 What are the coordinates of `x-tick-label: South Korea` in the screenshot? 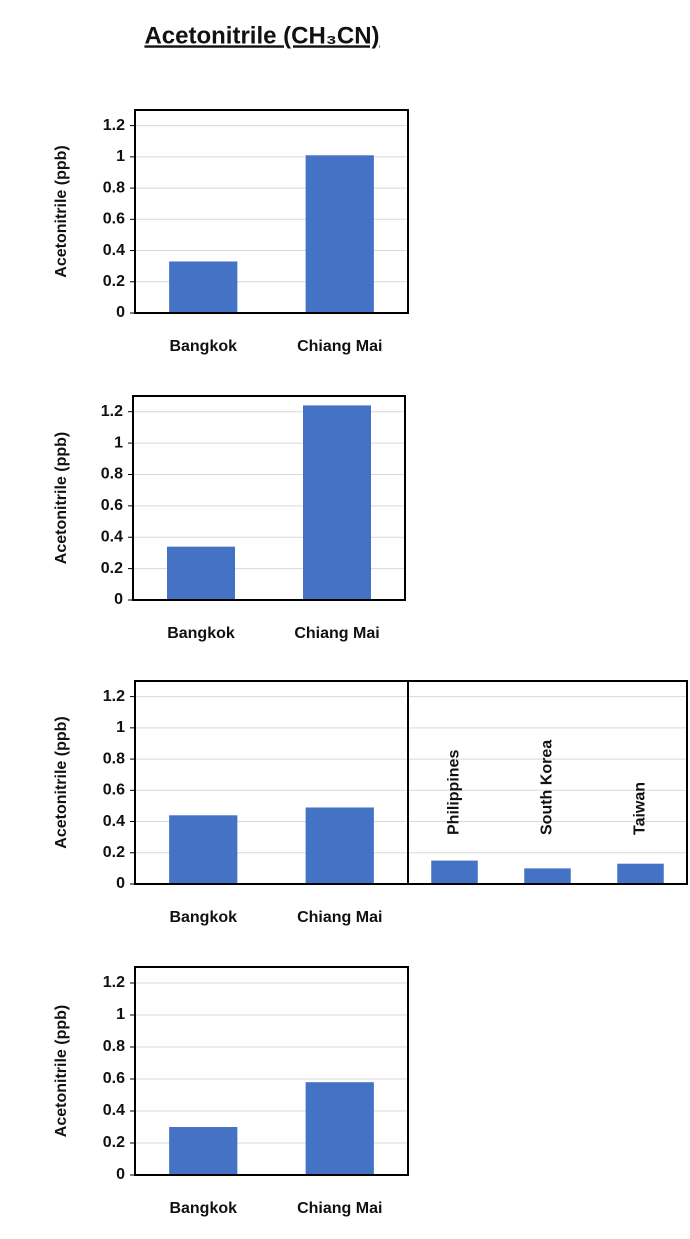 It's located at (547, 787).